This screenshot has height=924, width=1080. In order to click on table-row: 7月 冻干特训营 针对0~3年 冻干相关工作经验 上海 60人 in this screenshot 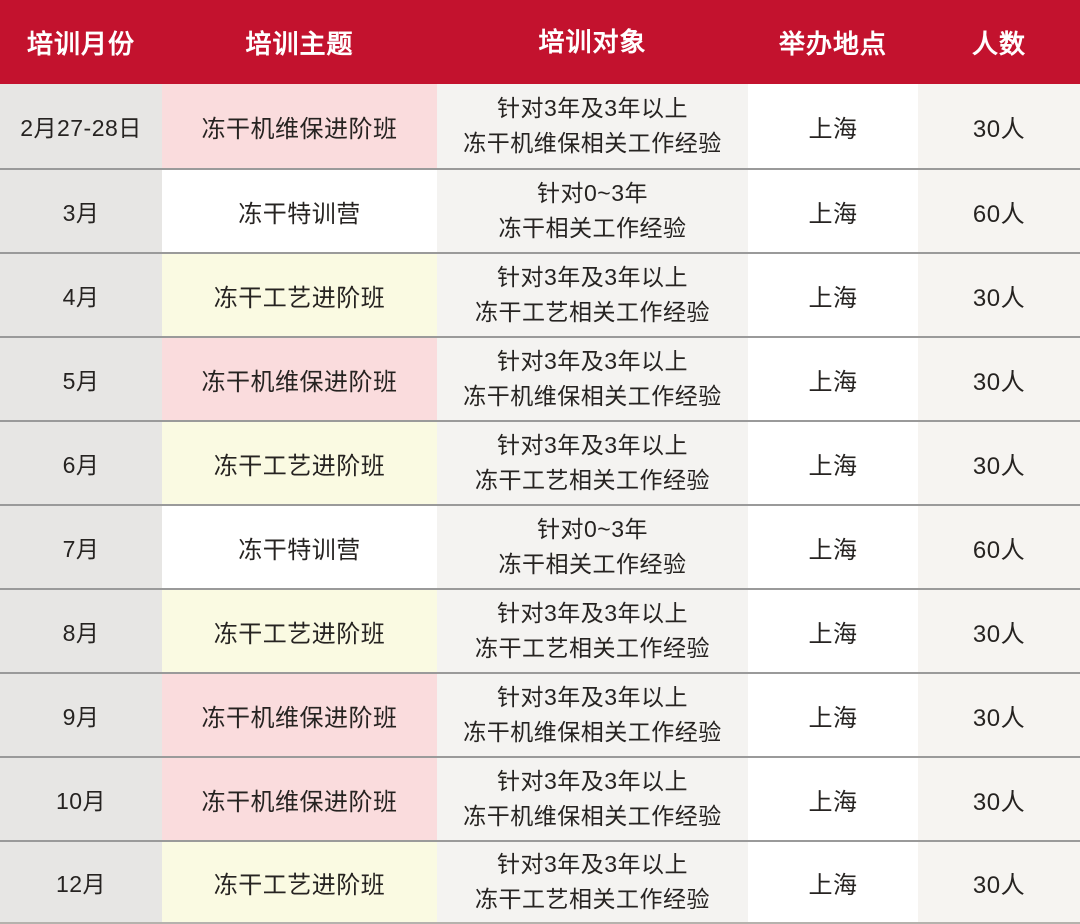, I will do `click(540, 546)`.